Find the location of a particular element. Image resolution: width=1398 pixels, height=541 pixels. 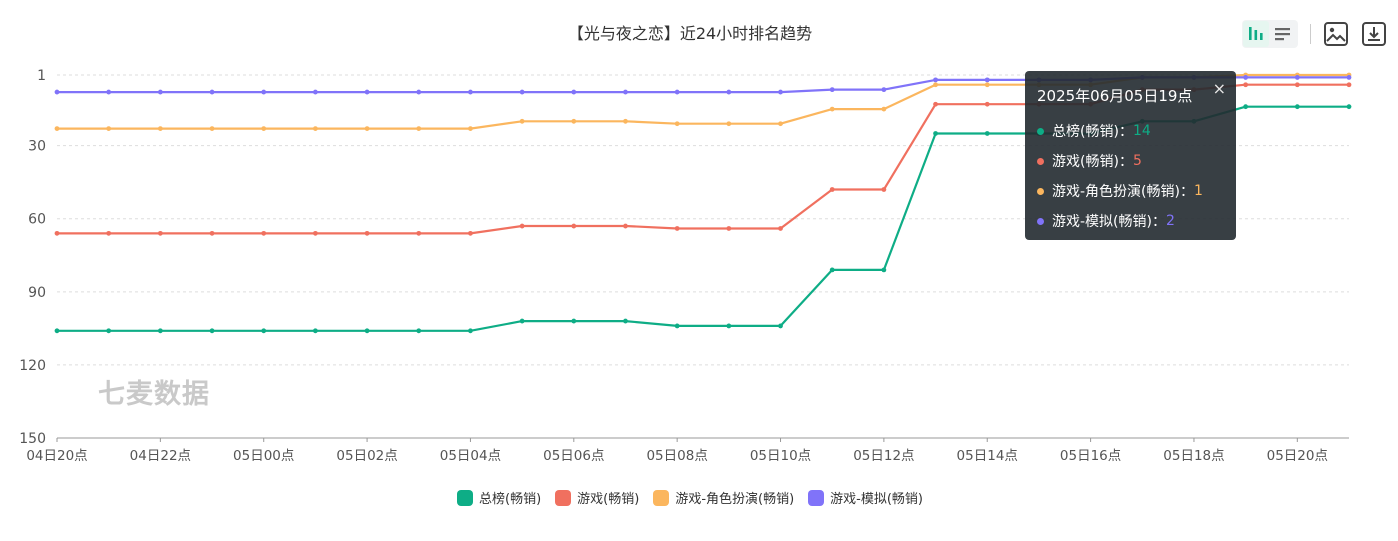

x-tick-label: 05日04点 is located at coordinates (470, 456).